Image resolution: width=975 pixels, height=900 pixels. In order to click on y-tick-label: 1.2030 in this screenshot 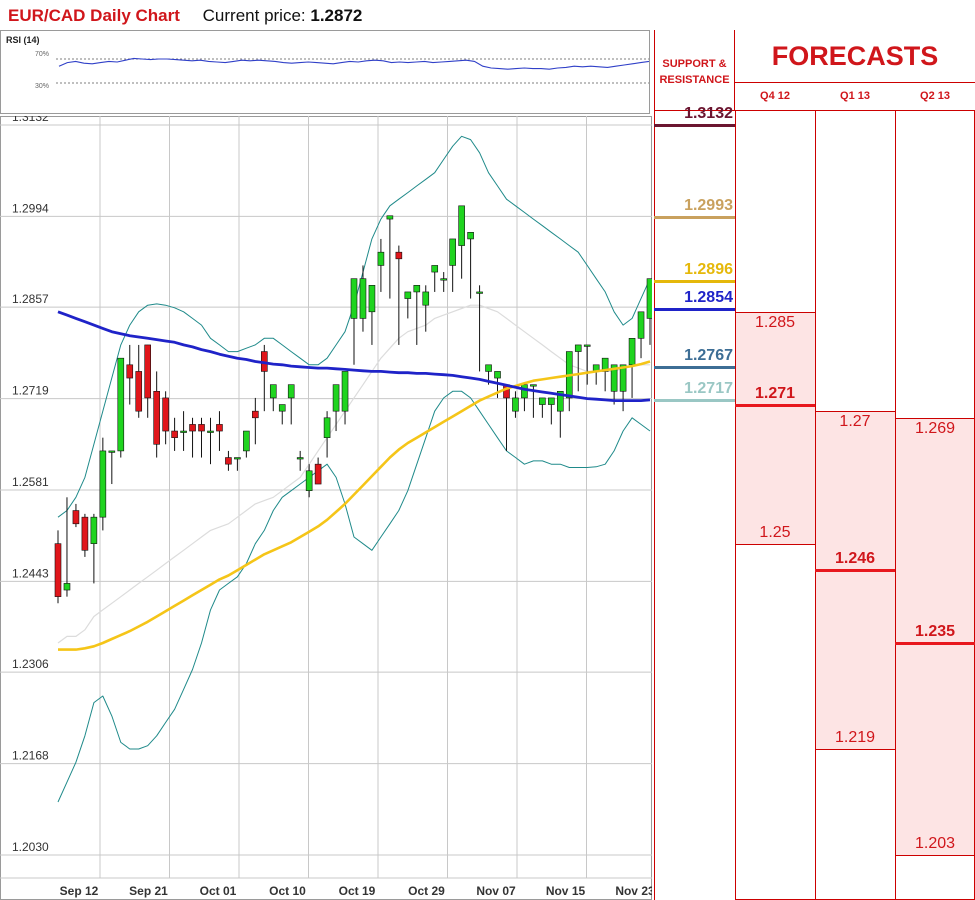, I will do `click(30, 847)`.